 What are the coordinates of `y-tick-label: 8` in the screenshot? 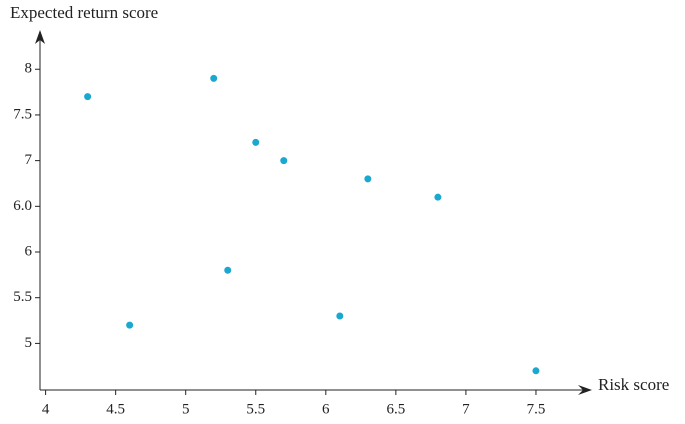 It's located at (29, 69).